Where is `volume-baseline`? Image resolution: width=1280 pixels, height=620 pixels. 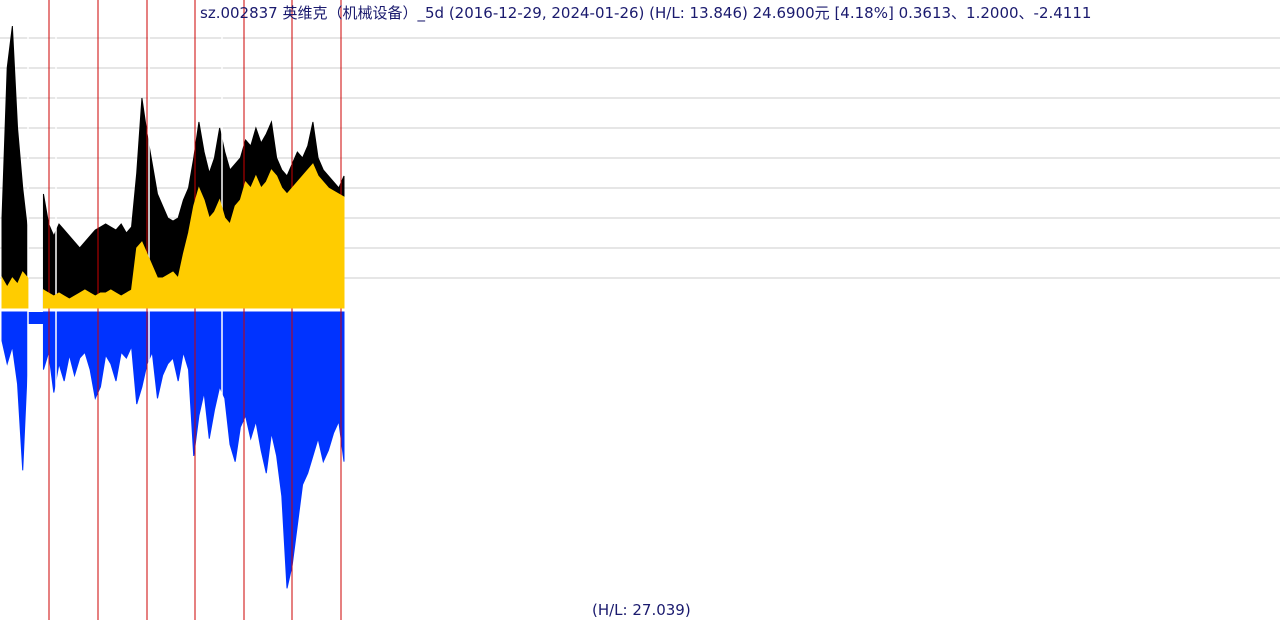
volume-baseline is located at coordinates (173, 318).